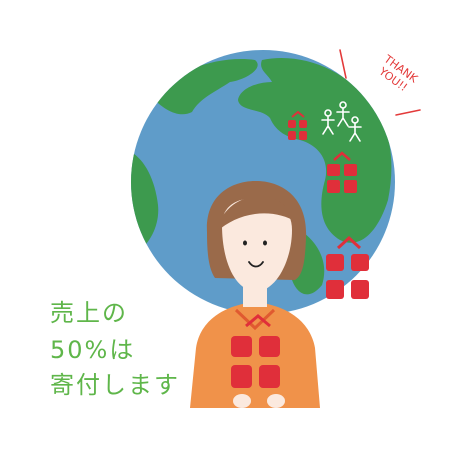  What do you see at coordinates (256, 264) in the screenshot?
I see `smile` at bounding box center [256, 264].